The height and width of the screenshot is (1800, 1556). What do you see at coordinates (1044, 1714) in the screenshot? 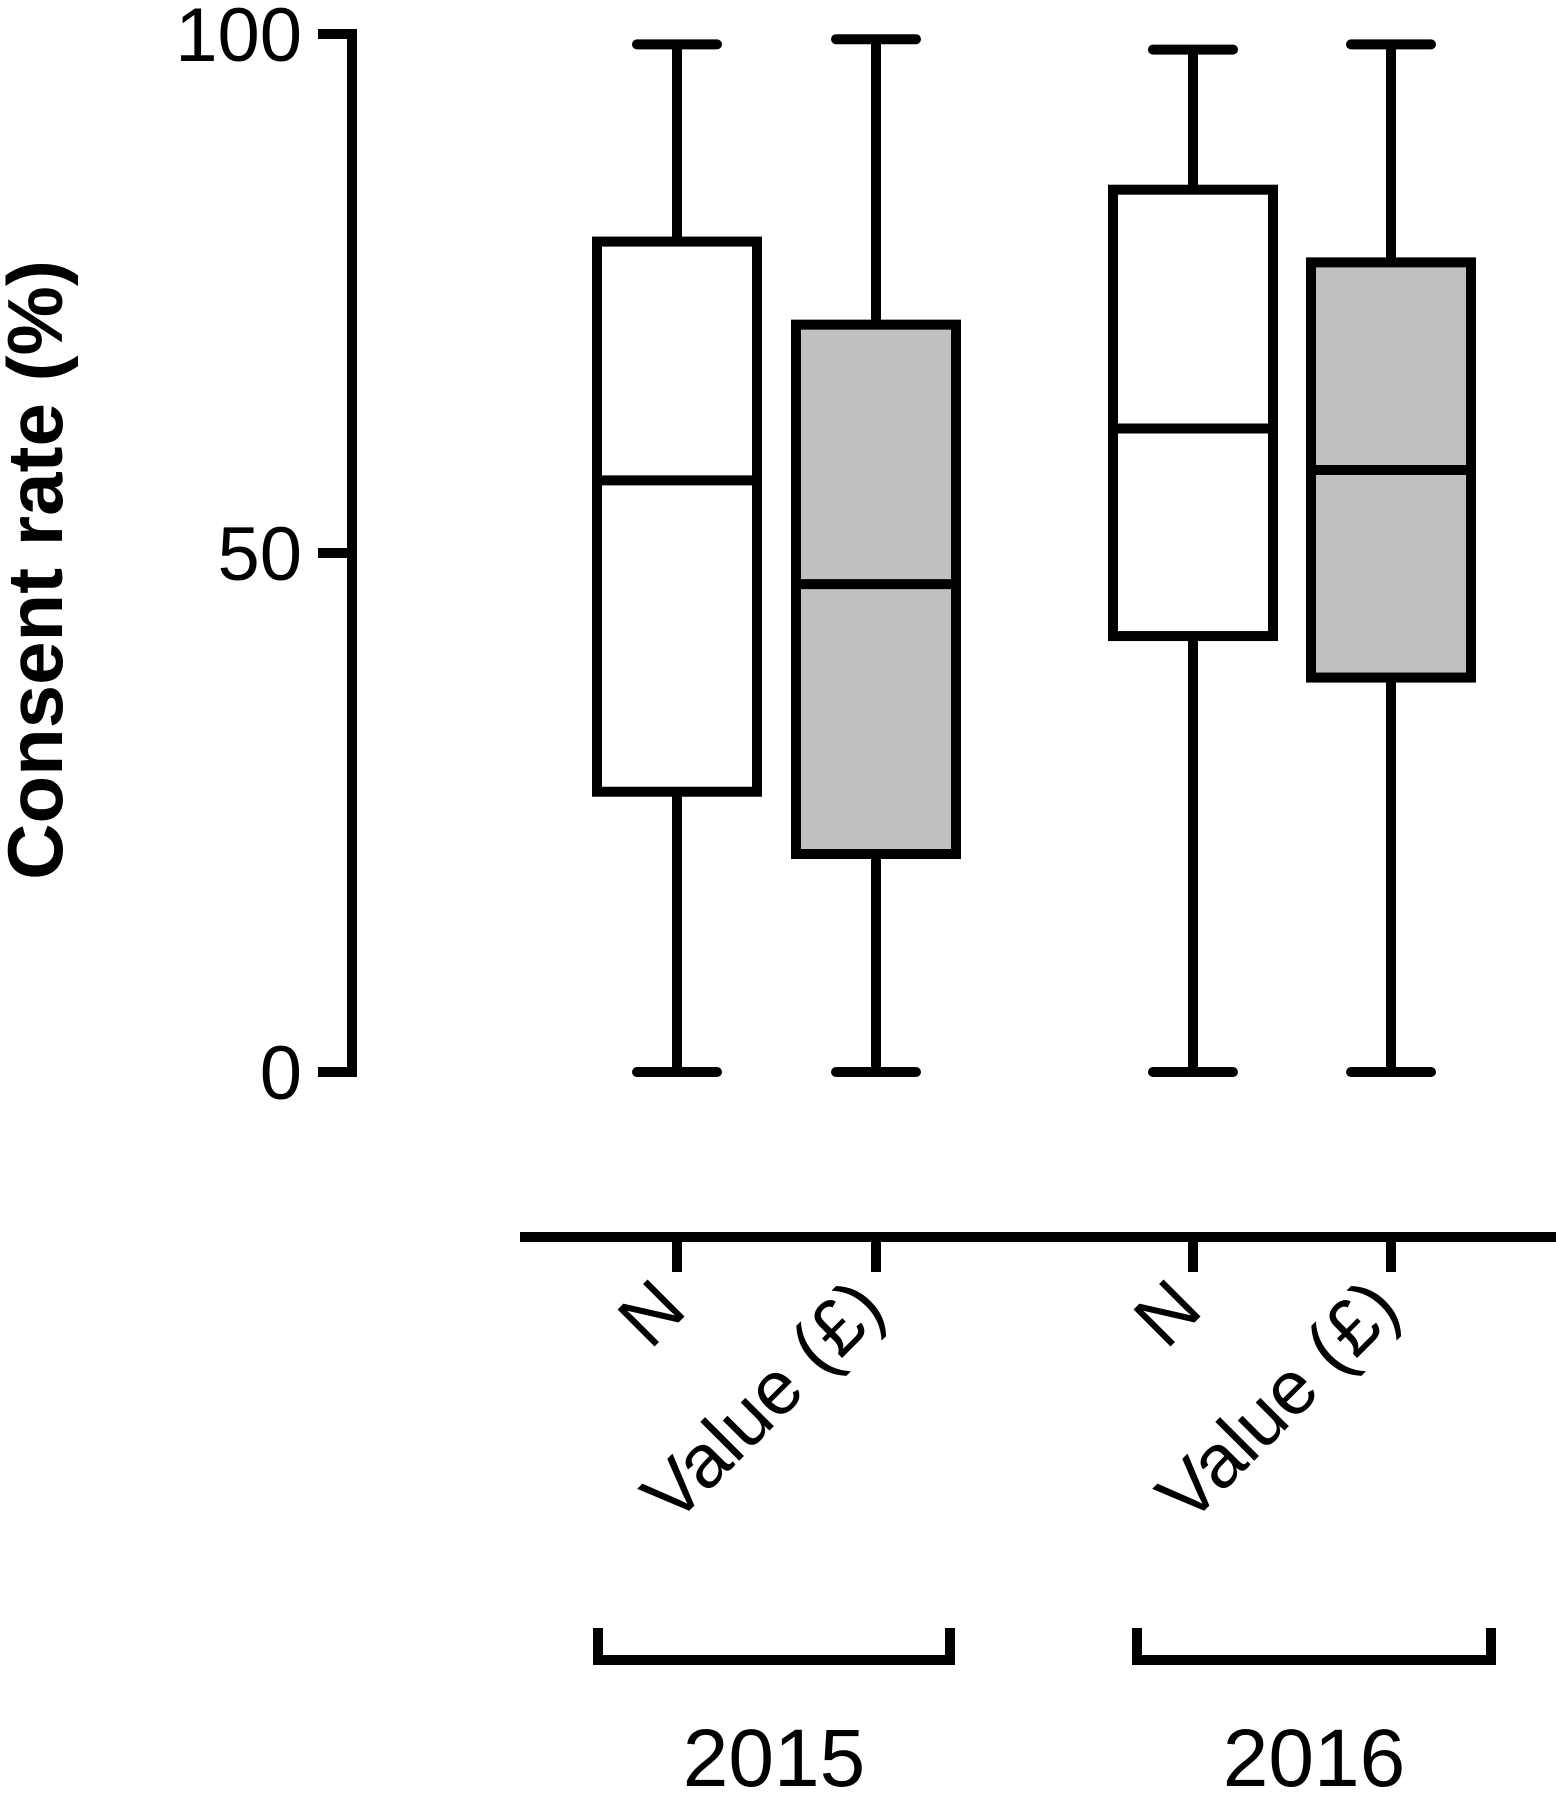
I see `group-labels: 2015 2016` at bounding box center [1044, 1714].